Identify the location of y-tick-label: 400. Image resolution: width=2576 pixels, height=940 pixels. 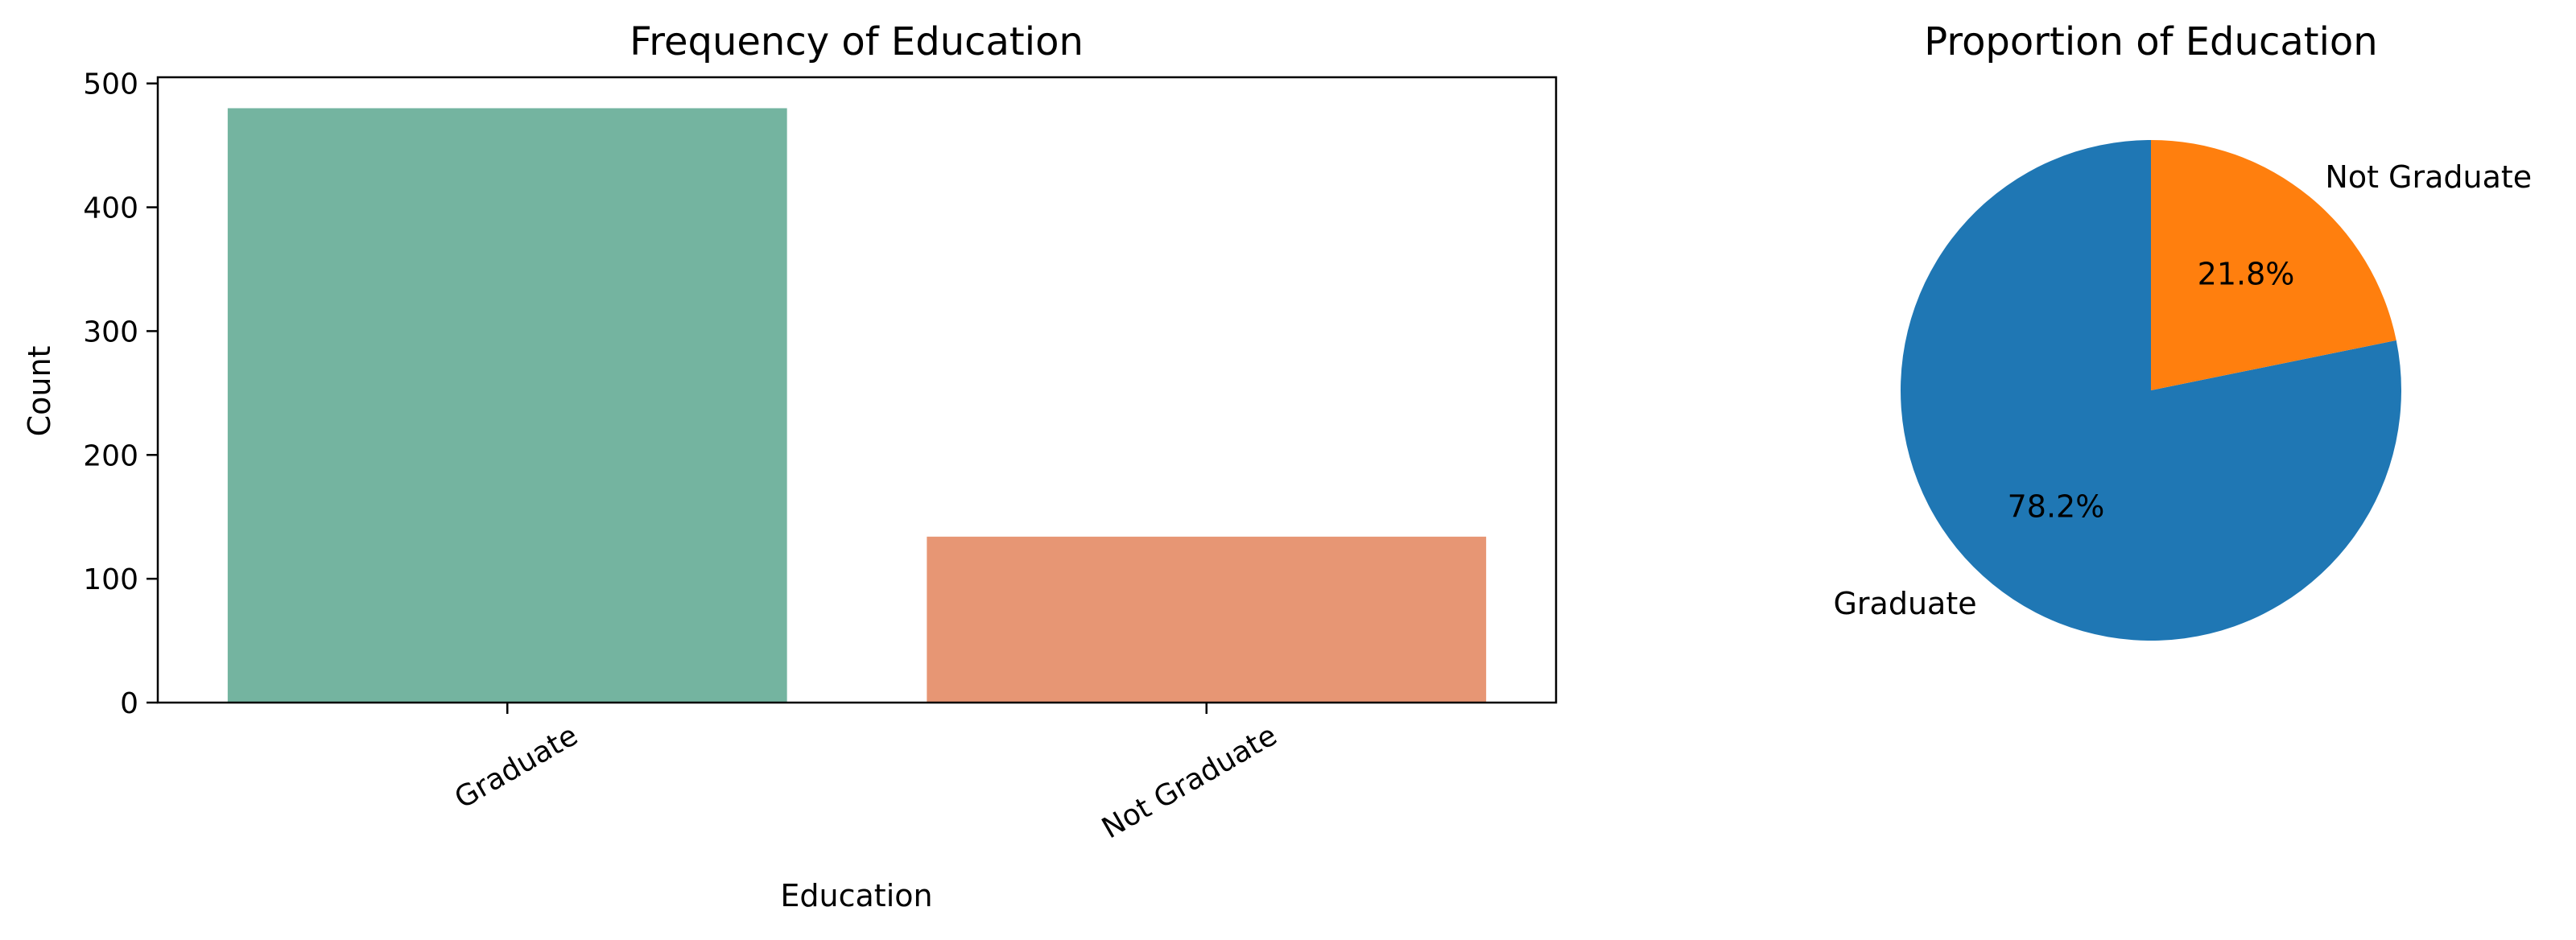
(111, 209).